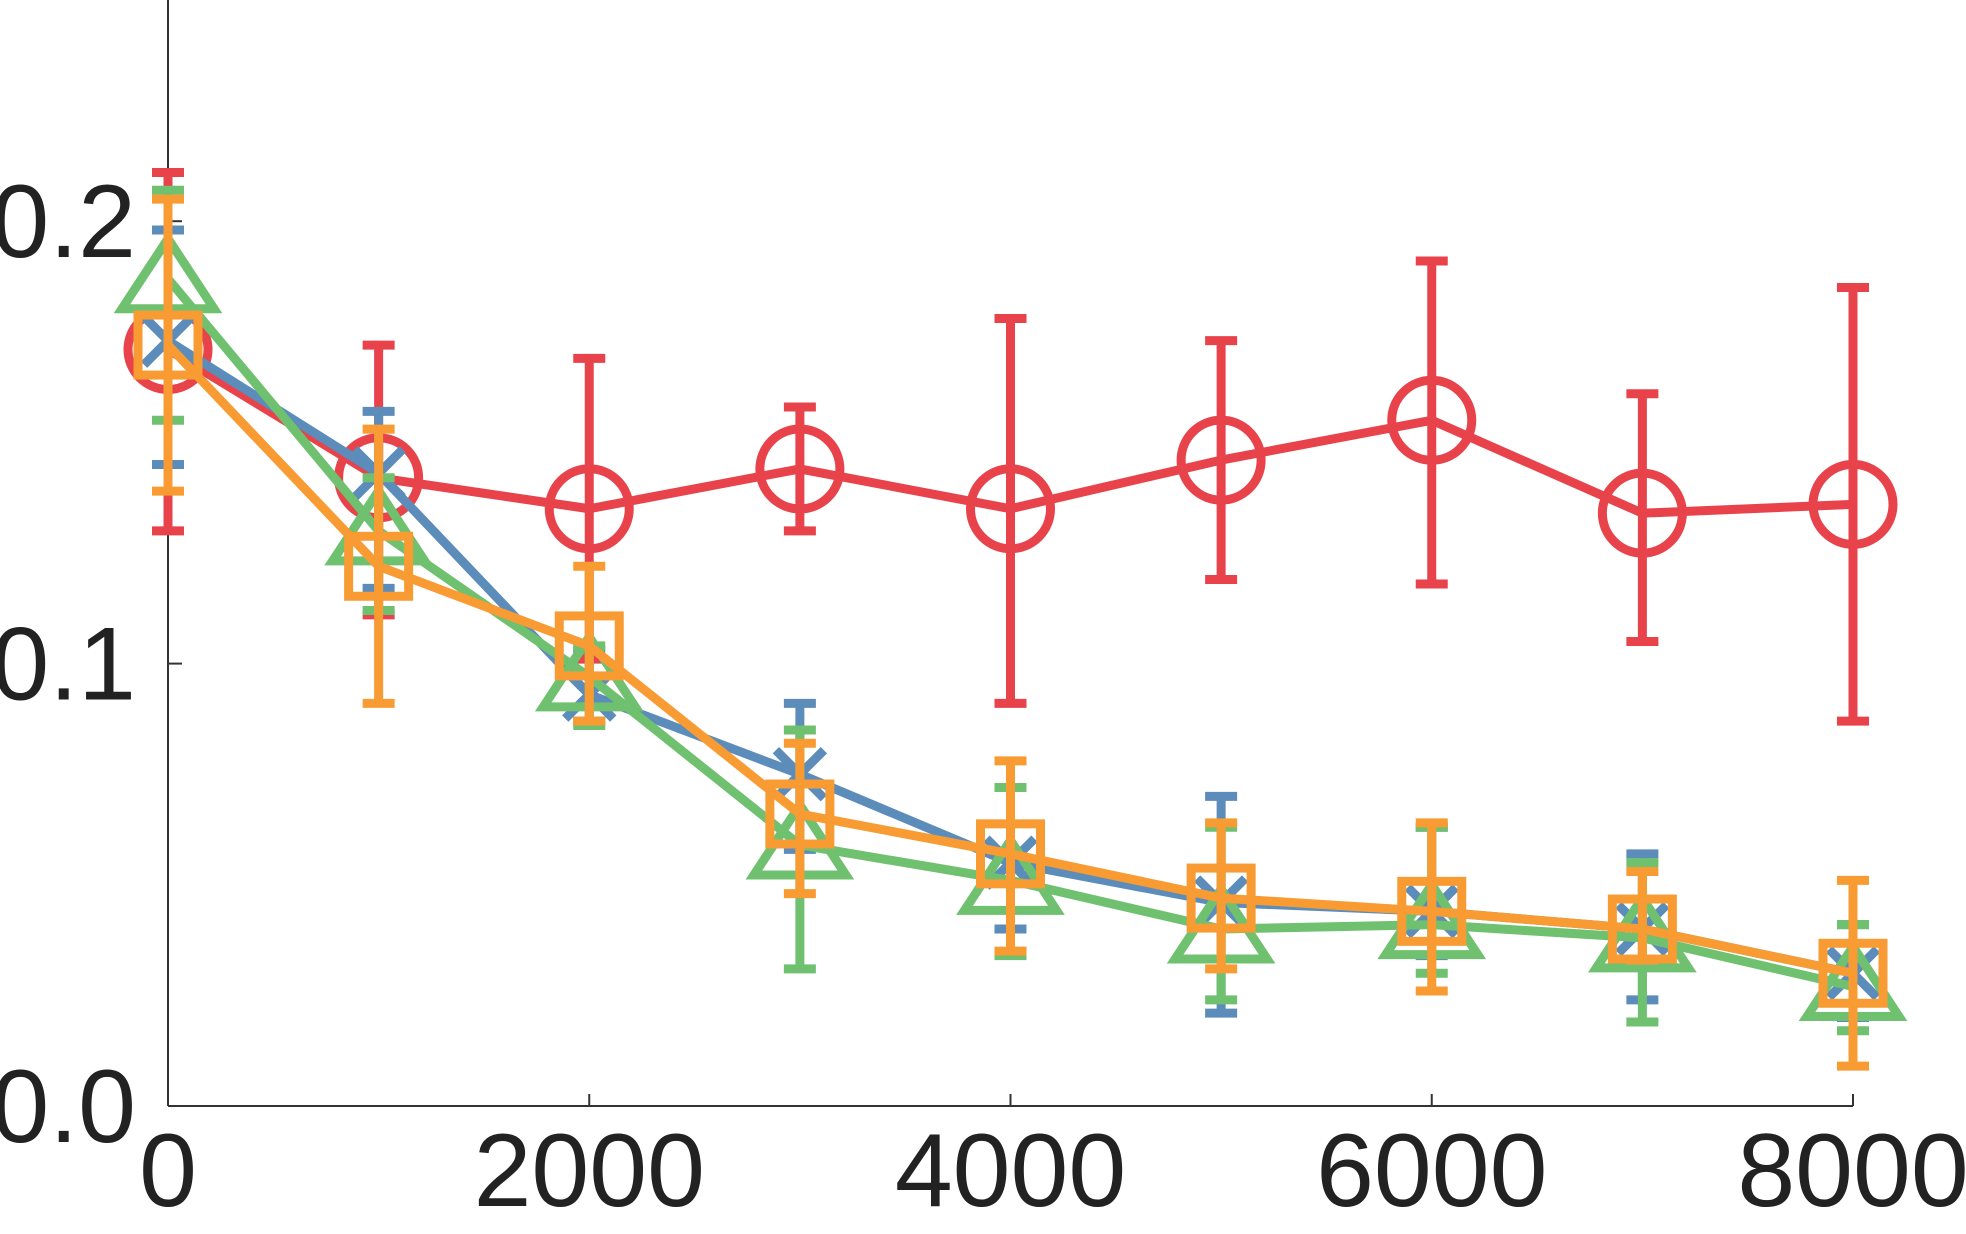  Describe the element at coordinates (1431, 1171) in the screenshot. I see `x-tick-label: 6000` at that location.